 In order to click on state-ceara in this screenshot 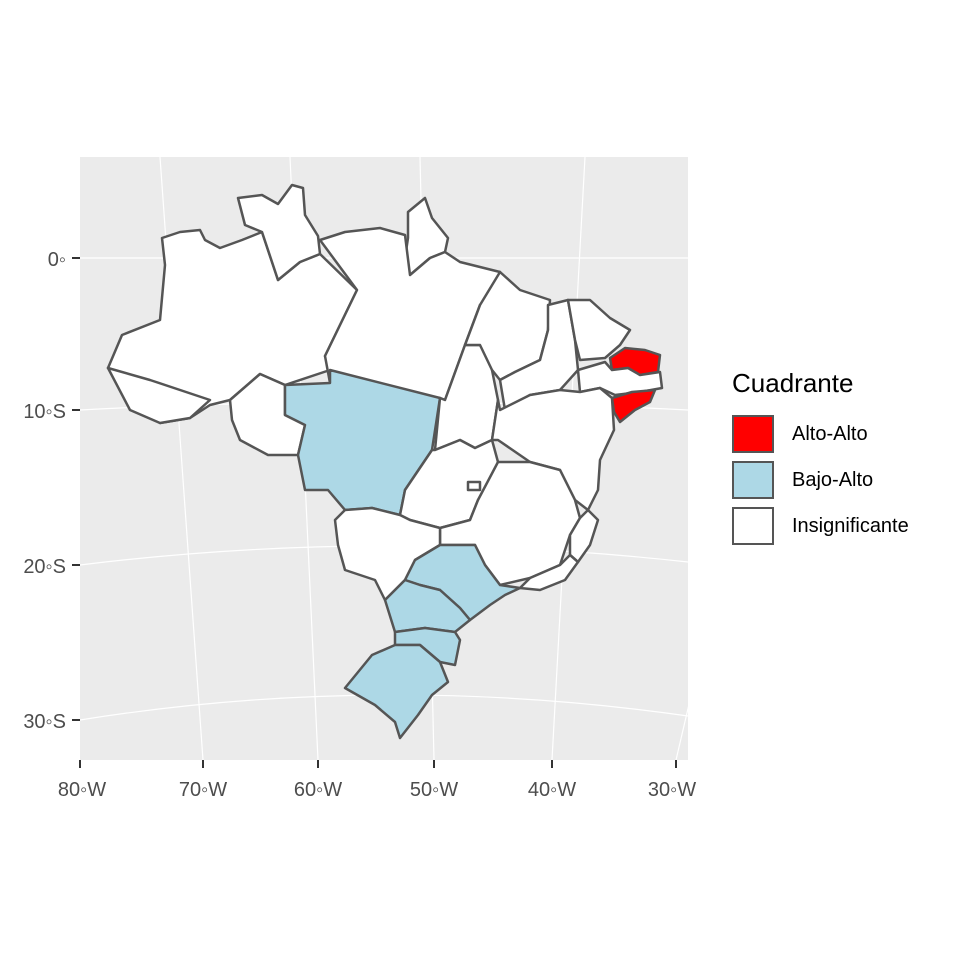, I will do `click(599, 330)`.